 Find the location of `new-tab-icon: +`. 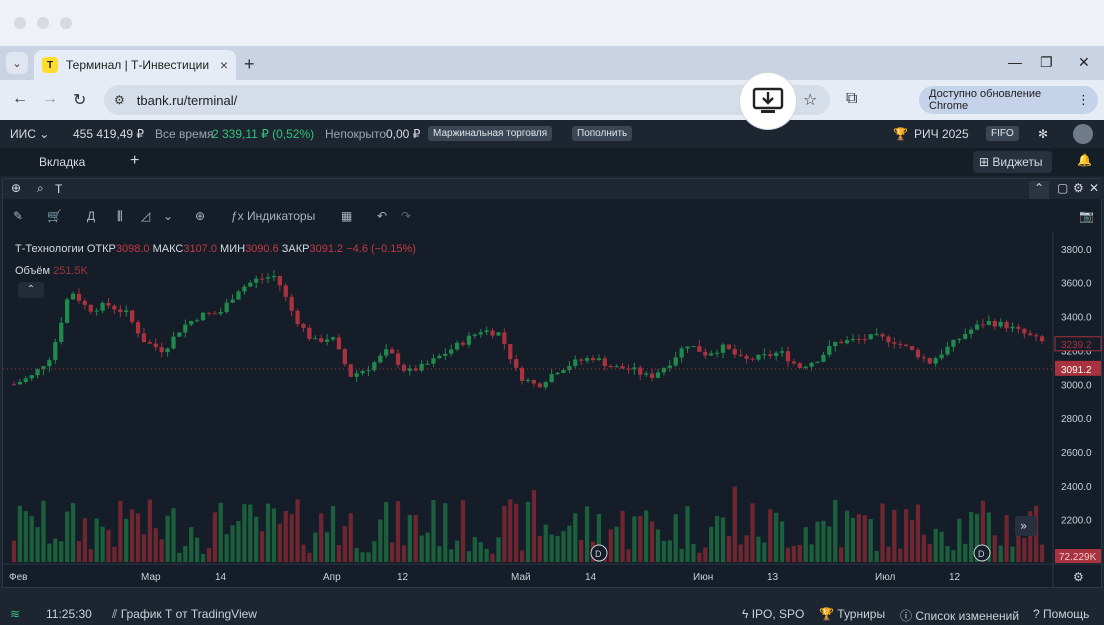

new-tab-icon: + is located at coordinates (249, 64).